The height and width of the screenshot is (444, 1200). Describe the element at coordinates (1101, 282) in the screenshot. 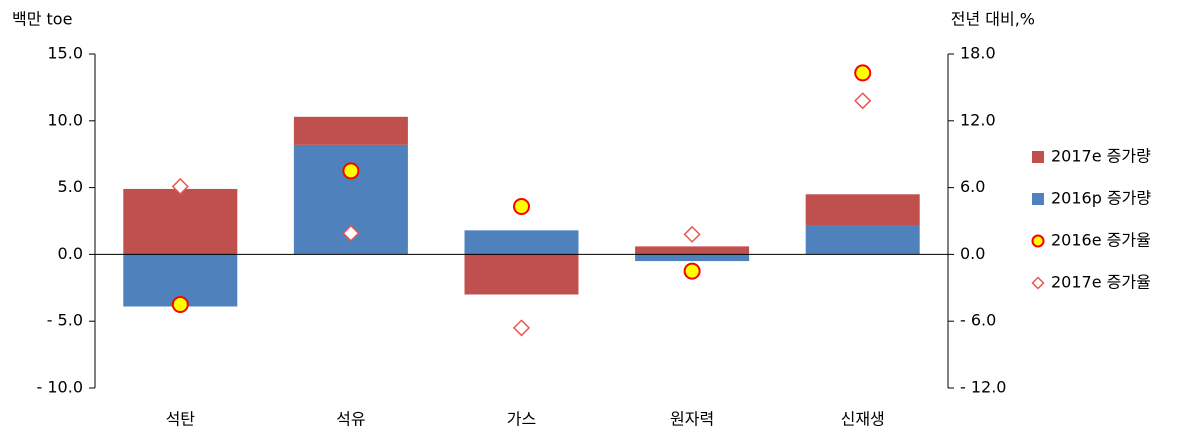

I see `legend-label: 2017e 증가율` at that location.